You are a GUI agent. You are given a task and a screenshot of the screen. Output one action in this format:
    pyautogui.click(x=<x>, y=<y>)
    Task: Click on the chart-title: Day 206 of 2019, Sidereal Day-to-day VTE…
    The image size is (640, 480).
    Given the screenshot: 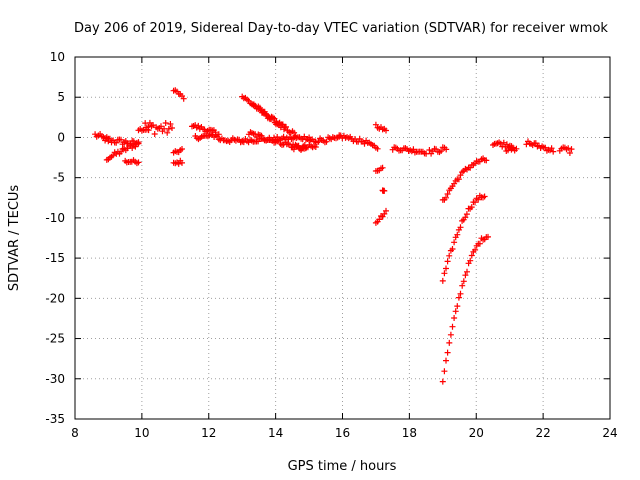 What is the action you would take?
    pyautogui.click(x=341, y=28)
    